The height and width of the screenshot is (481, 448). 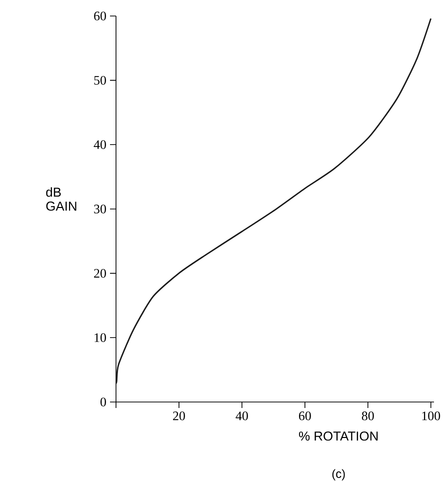 I want to click on x-axis-title: % ROTATION, so click(x=338, y=436).